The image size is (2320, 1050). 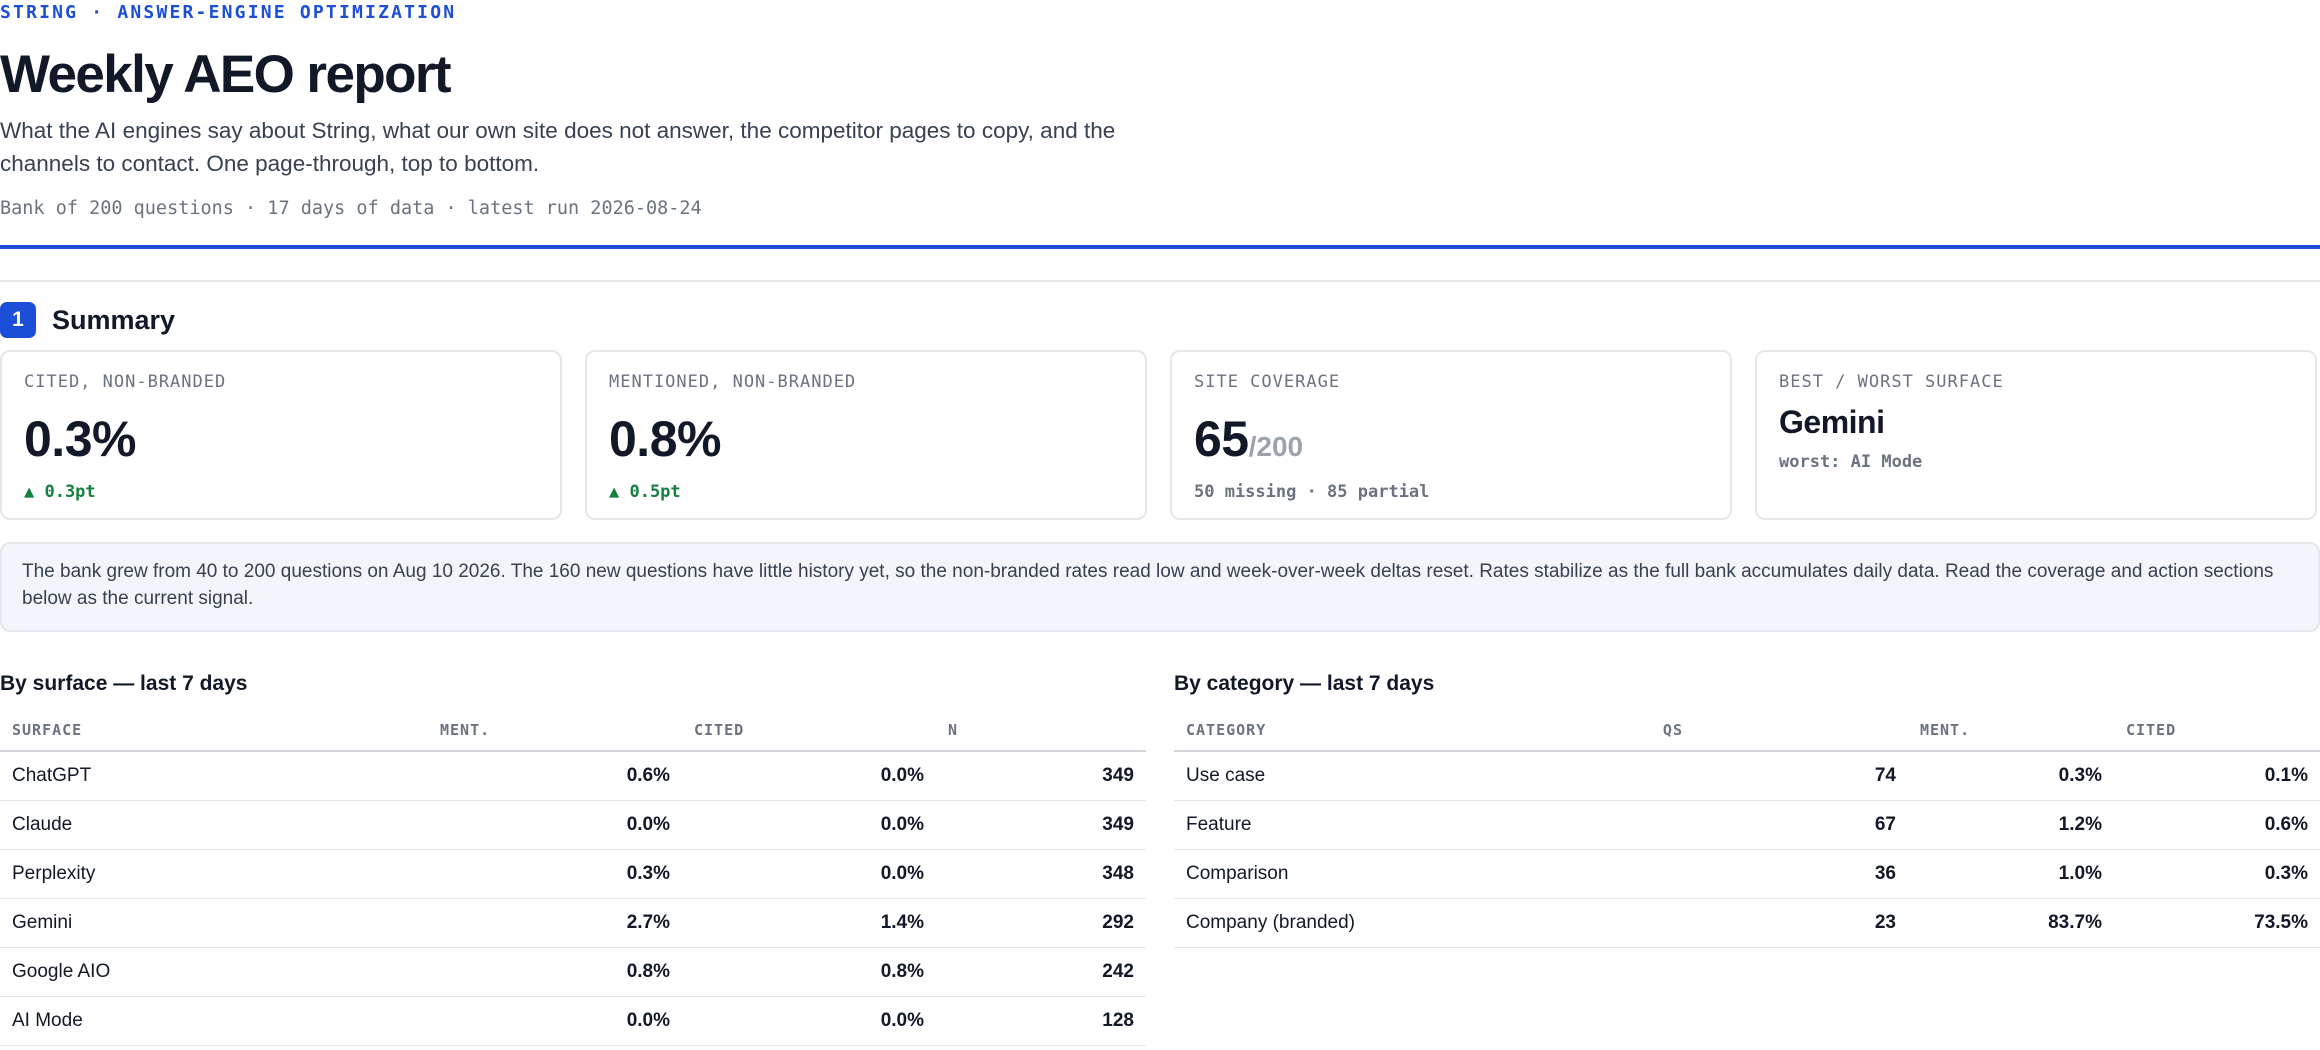 I want to click on sample-count: 128, so click(x=1041, y=1021).